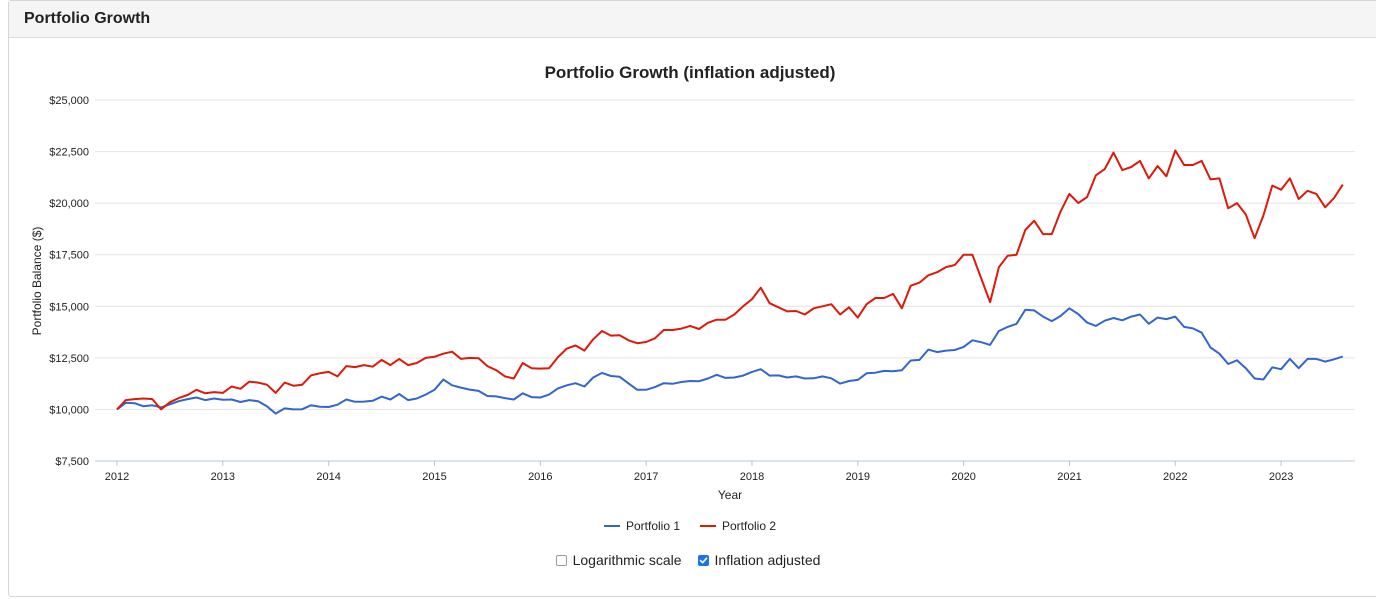 The height and width of the screenshot is (599, 1376). What do you see at coordinates (752, 477) in the screenshot?
I see `x-tick-label: 2018` at bounding box center [752, 477].